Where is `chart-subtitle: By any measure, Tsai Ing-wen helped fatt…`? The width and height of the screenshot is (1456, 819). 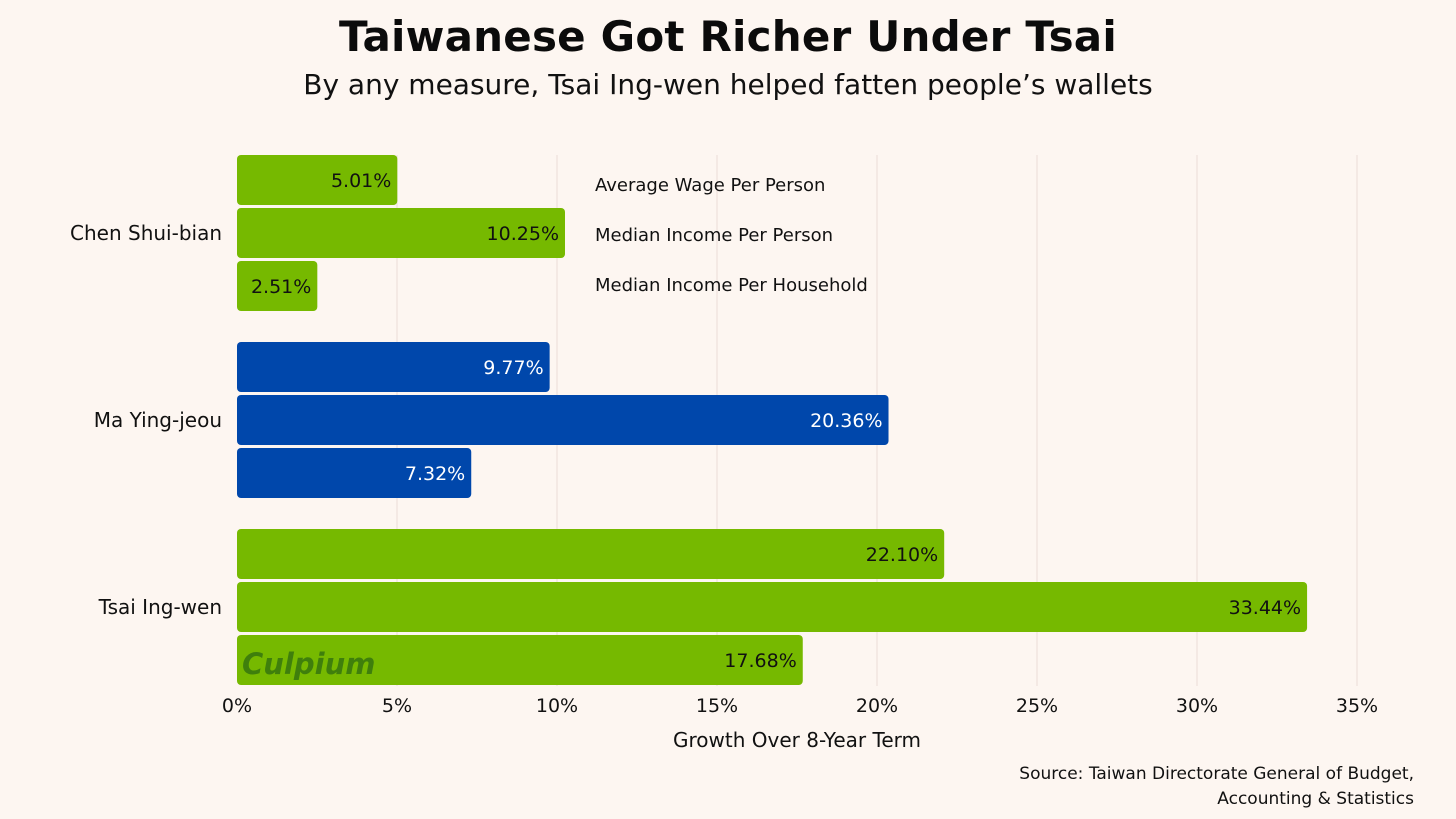 chart-subtitle: By any measure, Tsai Ing-wen helped fatt… is located at coordinates (728, 84).